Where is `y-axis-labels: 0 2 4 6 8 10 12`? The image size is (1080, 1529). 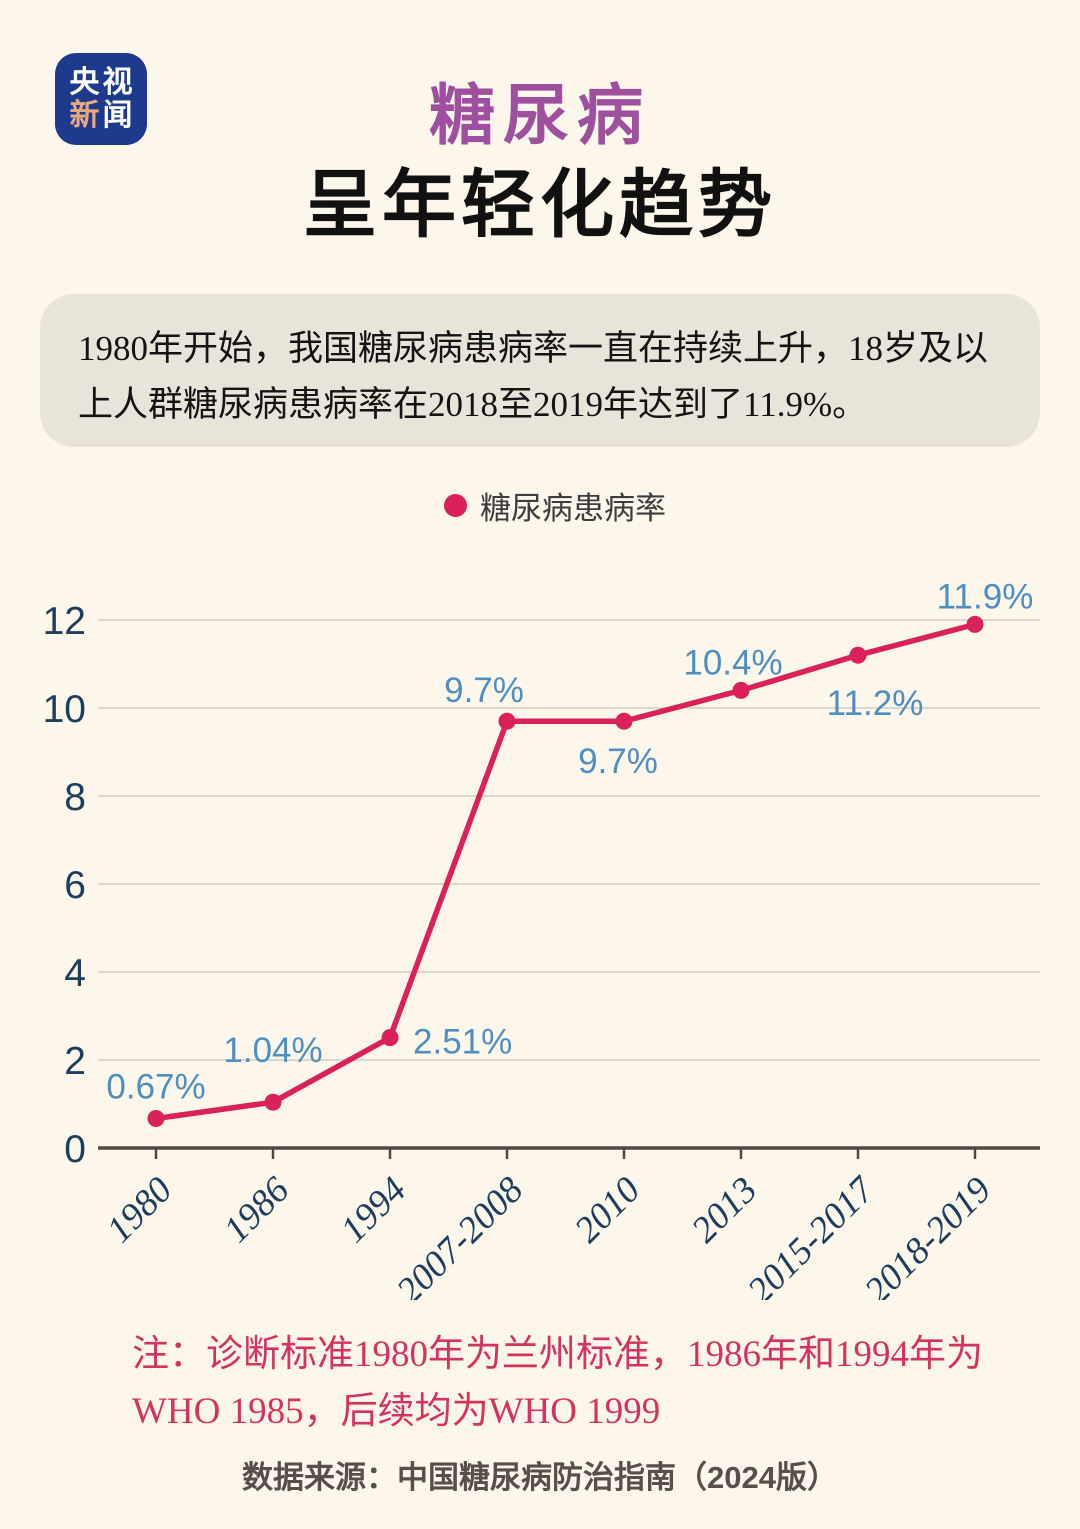
y-axis-labels: 0 2 4 6 8 10 12 is located at coordinates (64, 885).